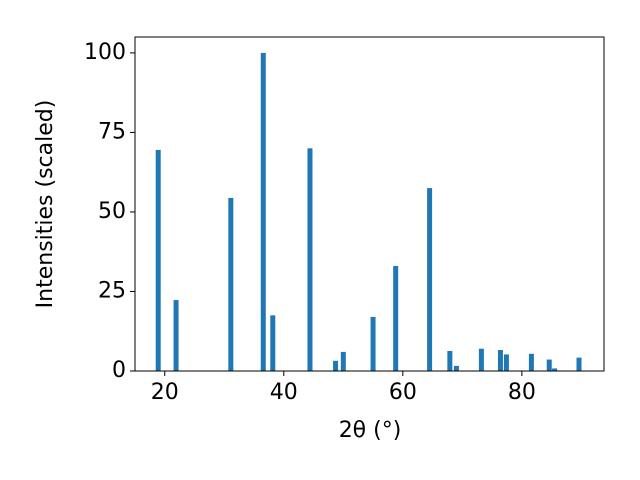 Image resolution: width=640 pixels, height=480 pixels. I want to click on y-tick-label: 0, so click(119, 370).